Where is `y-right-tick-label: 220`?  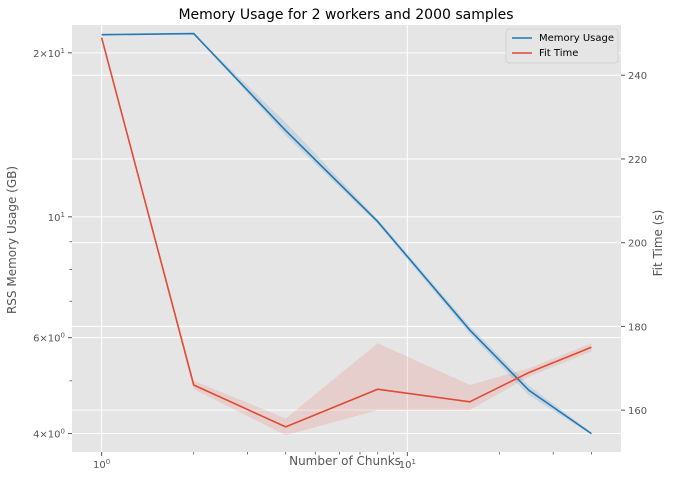
y-right-tick-label: 220 is located at coordinates (637, 160).